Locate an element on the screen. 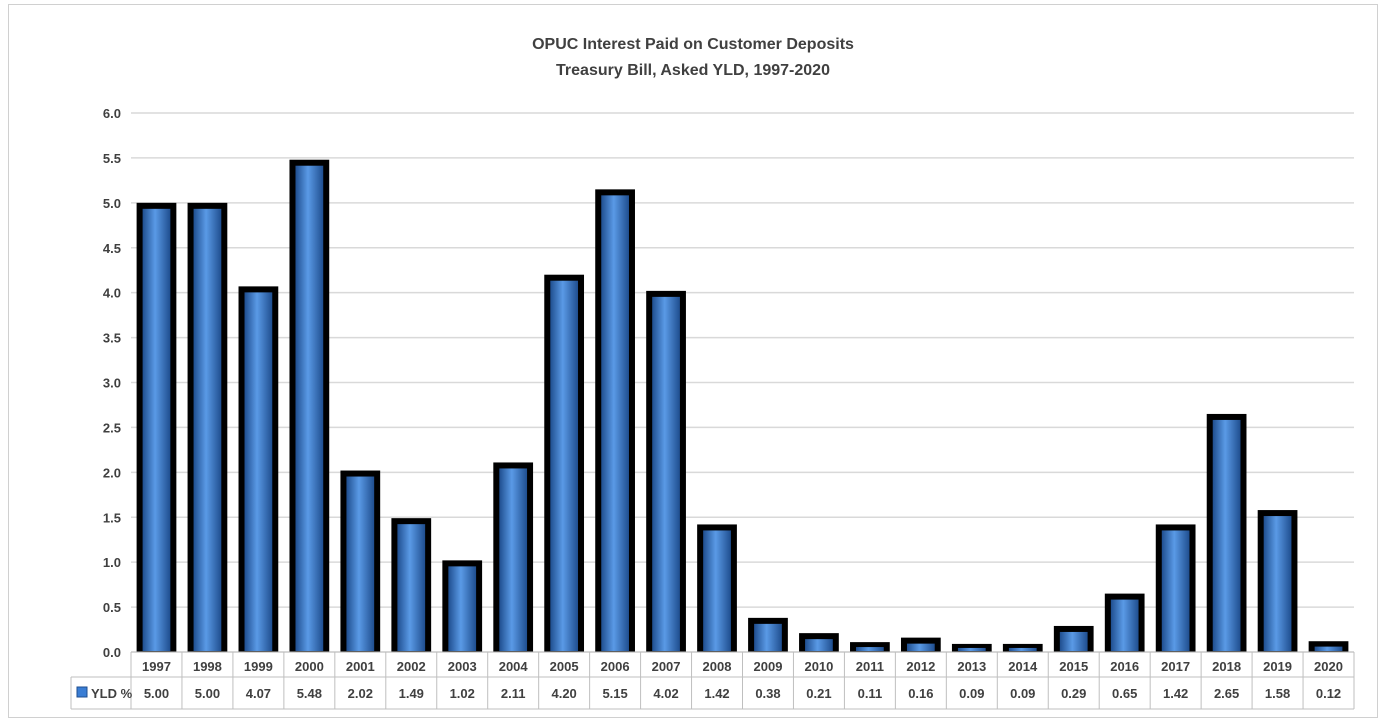 The width and height of the screenshot is (1386, 721). y-tick-label: 0.0 is located at coordinates (112, 652).